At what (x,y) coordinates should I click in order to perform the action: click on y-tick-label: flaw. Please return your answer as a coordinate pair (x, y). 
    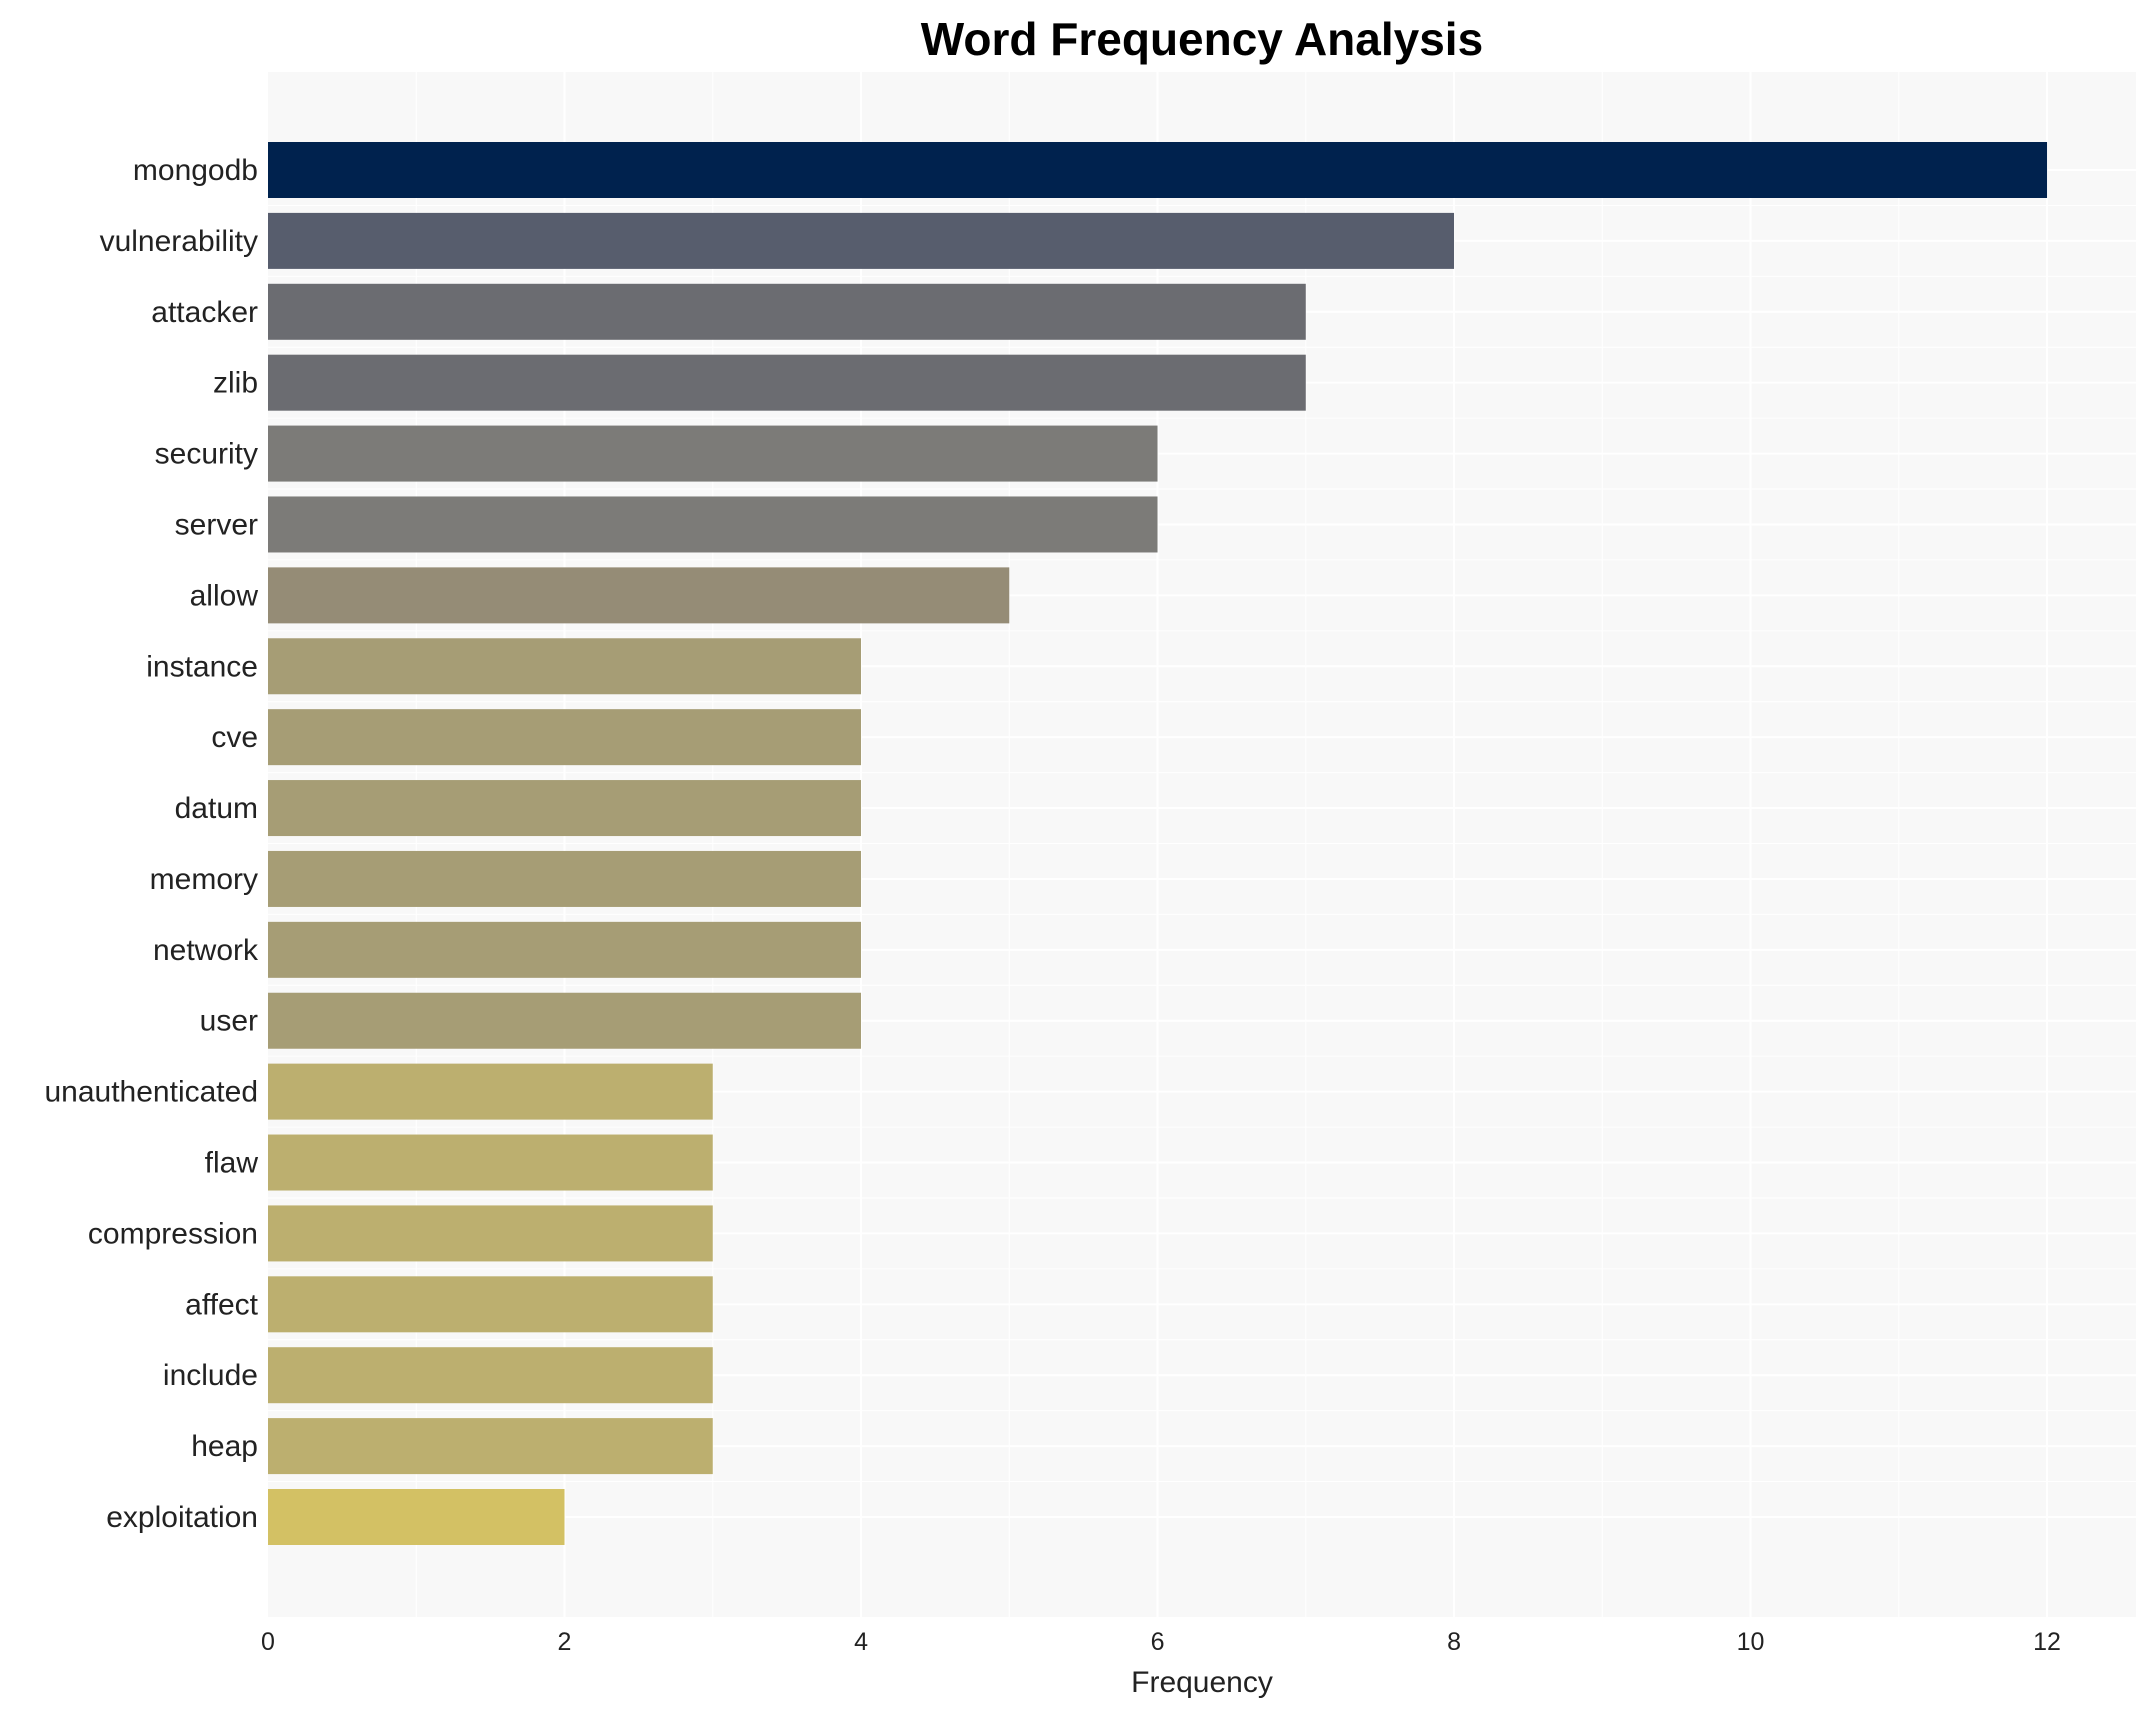
    Looking at the image, I should click on (232, 1163).